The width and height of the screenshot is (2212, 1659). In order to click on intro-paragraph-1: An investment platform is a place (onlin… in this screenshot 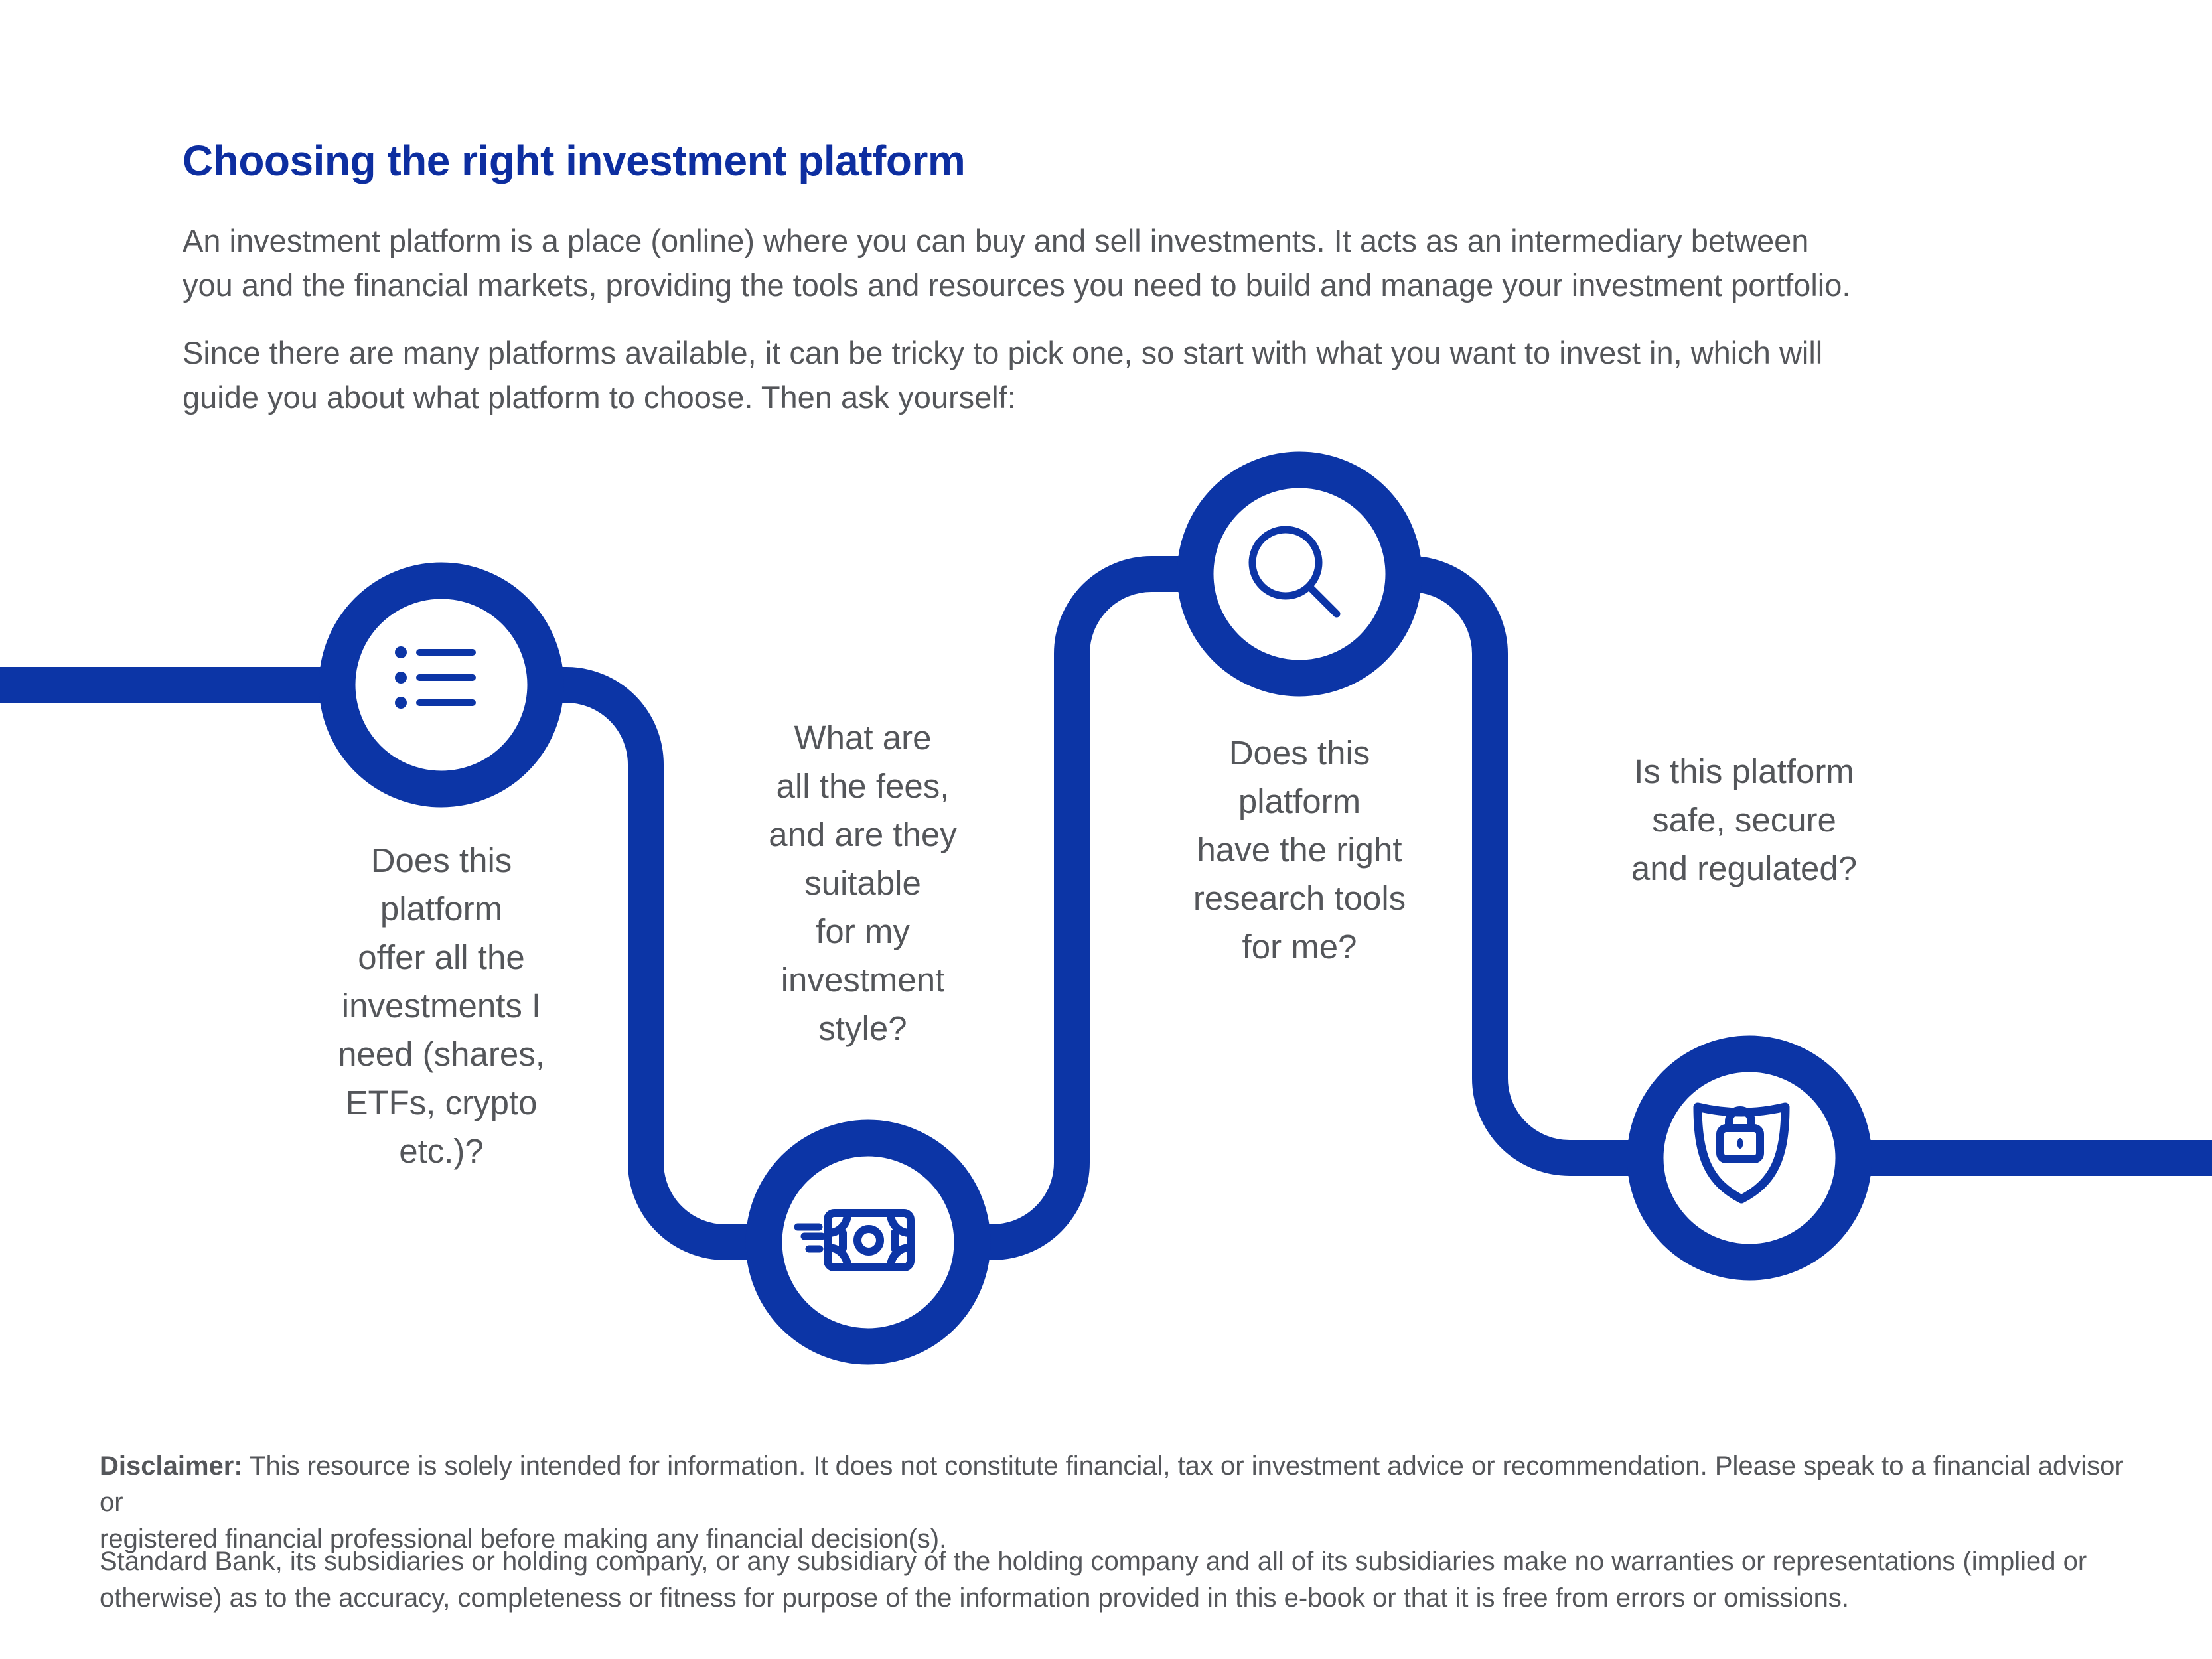, I will do `click(1017, 263)`.